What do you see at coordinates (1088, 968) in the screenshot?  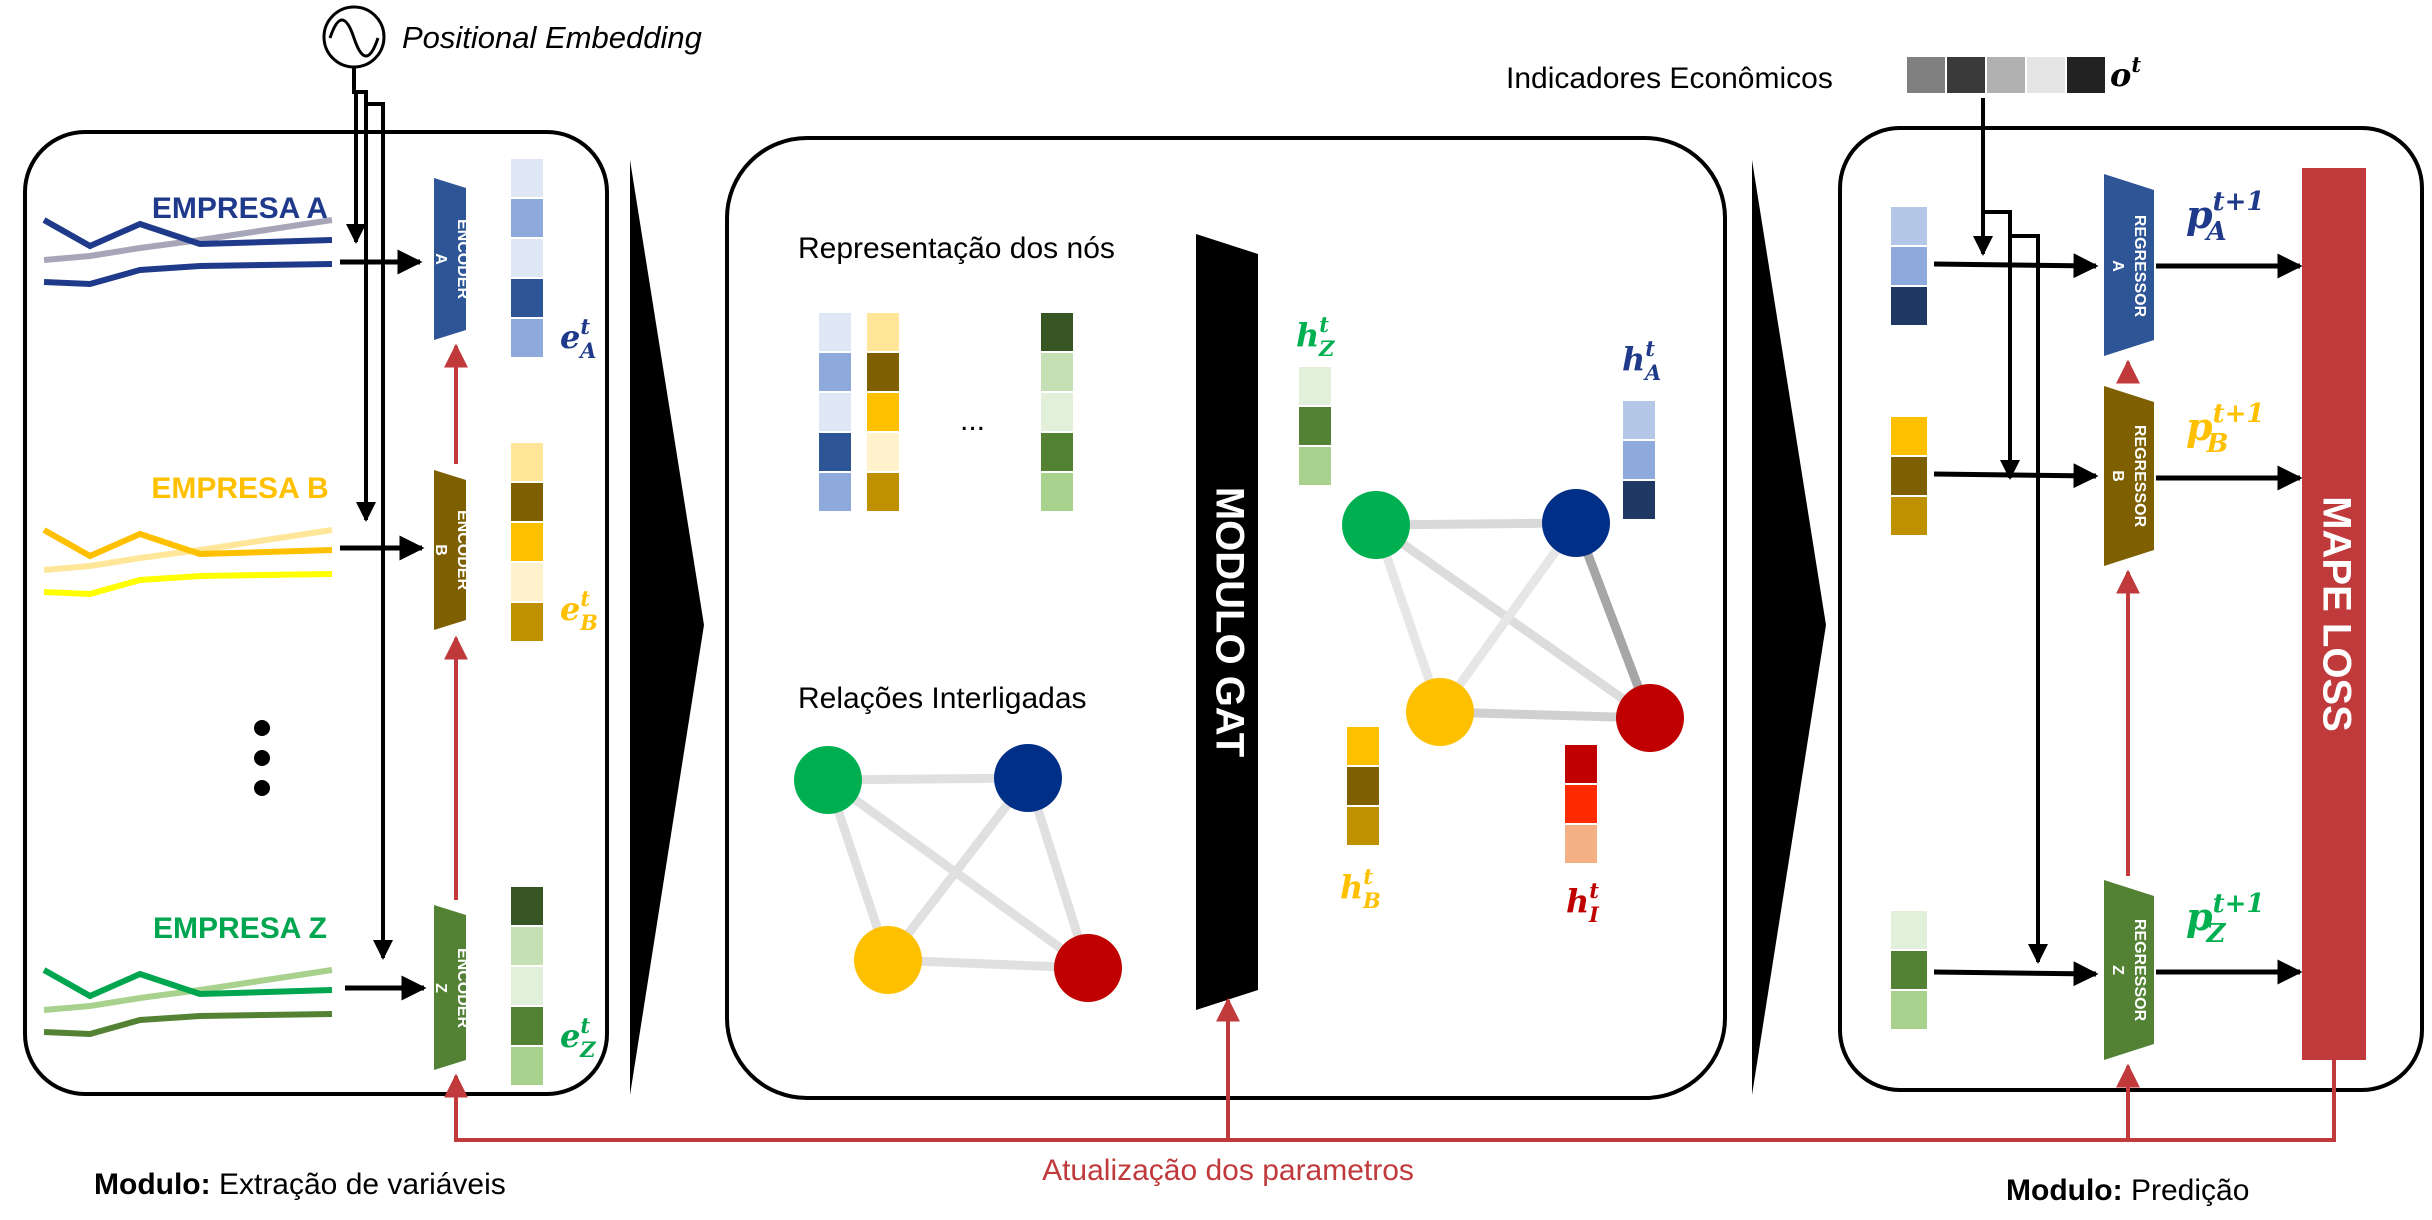 I see `relations-node-red` at bounding box center [1088, 968].